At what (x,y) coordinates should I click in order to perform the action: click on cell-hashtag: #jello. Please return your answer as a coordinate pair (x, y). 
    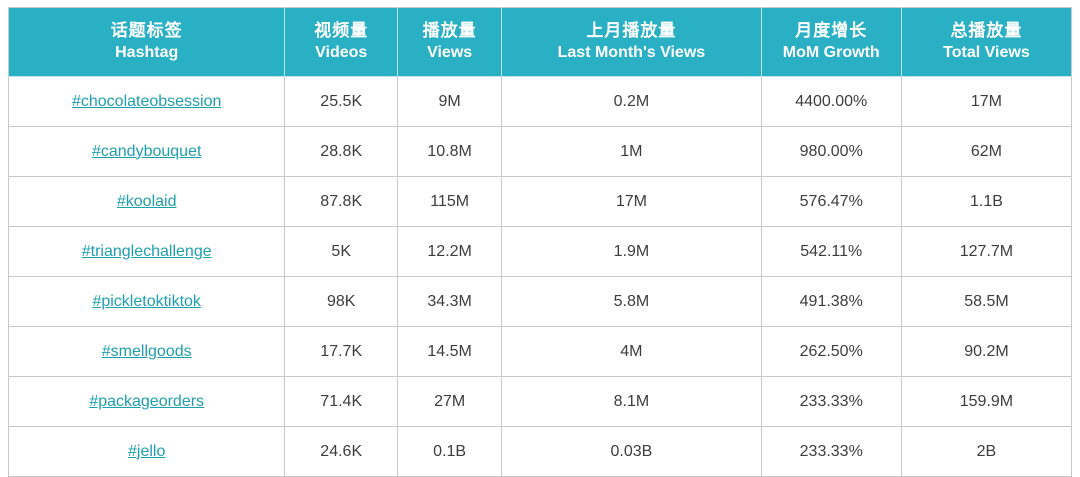
    Looking at the image, I should click on (146, 451).